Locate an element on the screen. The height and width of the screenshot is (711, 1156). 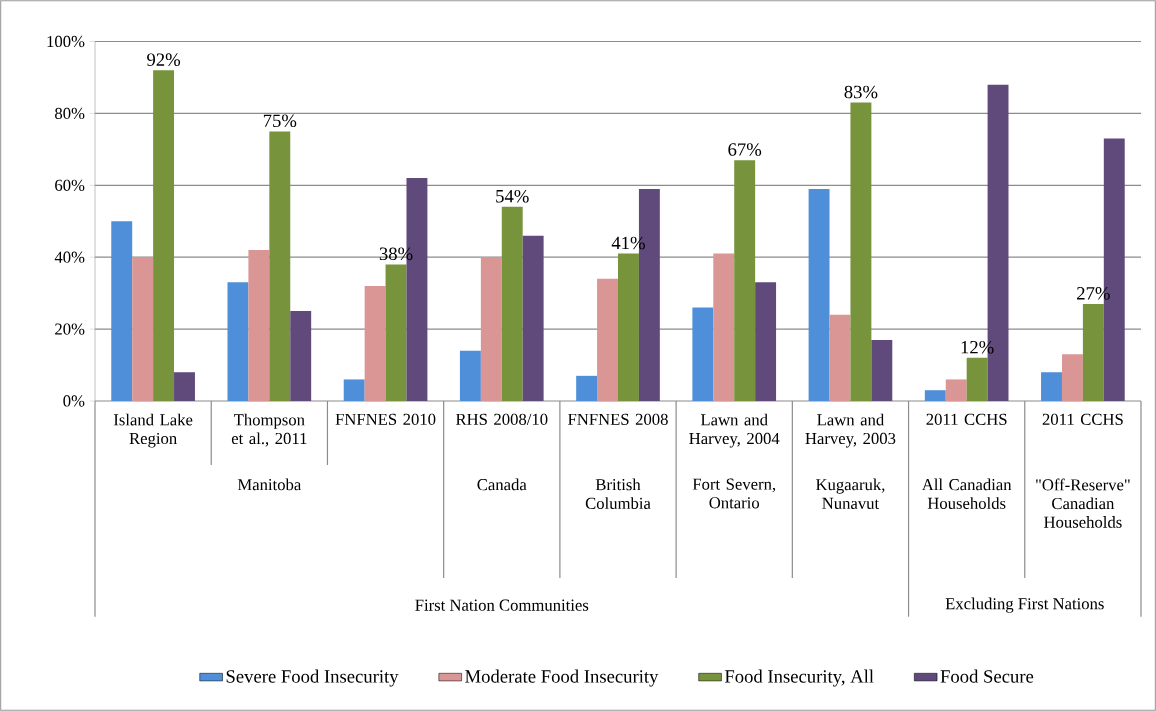
x-tick-label: FNFNES 2008 is located at coordinates (618, 419).